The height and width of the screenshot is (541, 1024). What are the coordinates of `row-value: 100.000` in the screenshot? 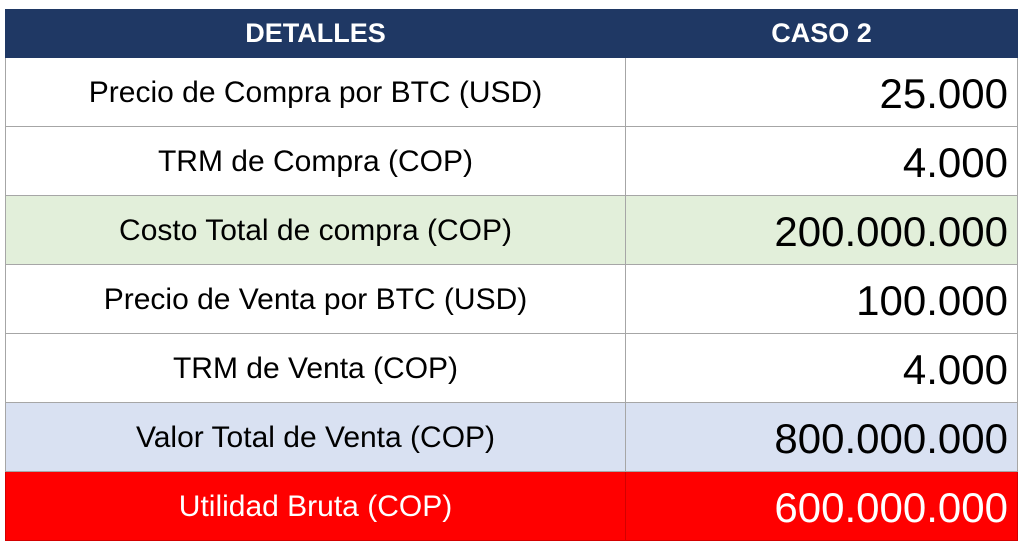 It's located at (821, 299).